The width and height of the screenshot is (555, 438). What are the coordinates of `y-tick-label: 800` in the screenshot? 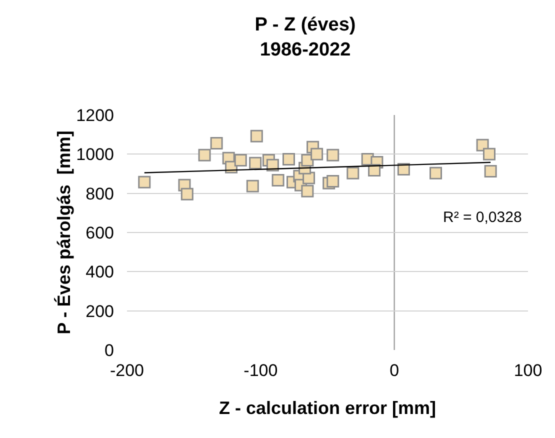 It's located at (100, 194).